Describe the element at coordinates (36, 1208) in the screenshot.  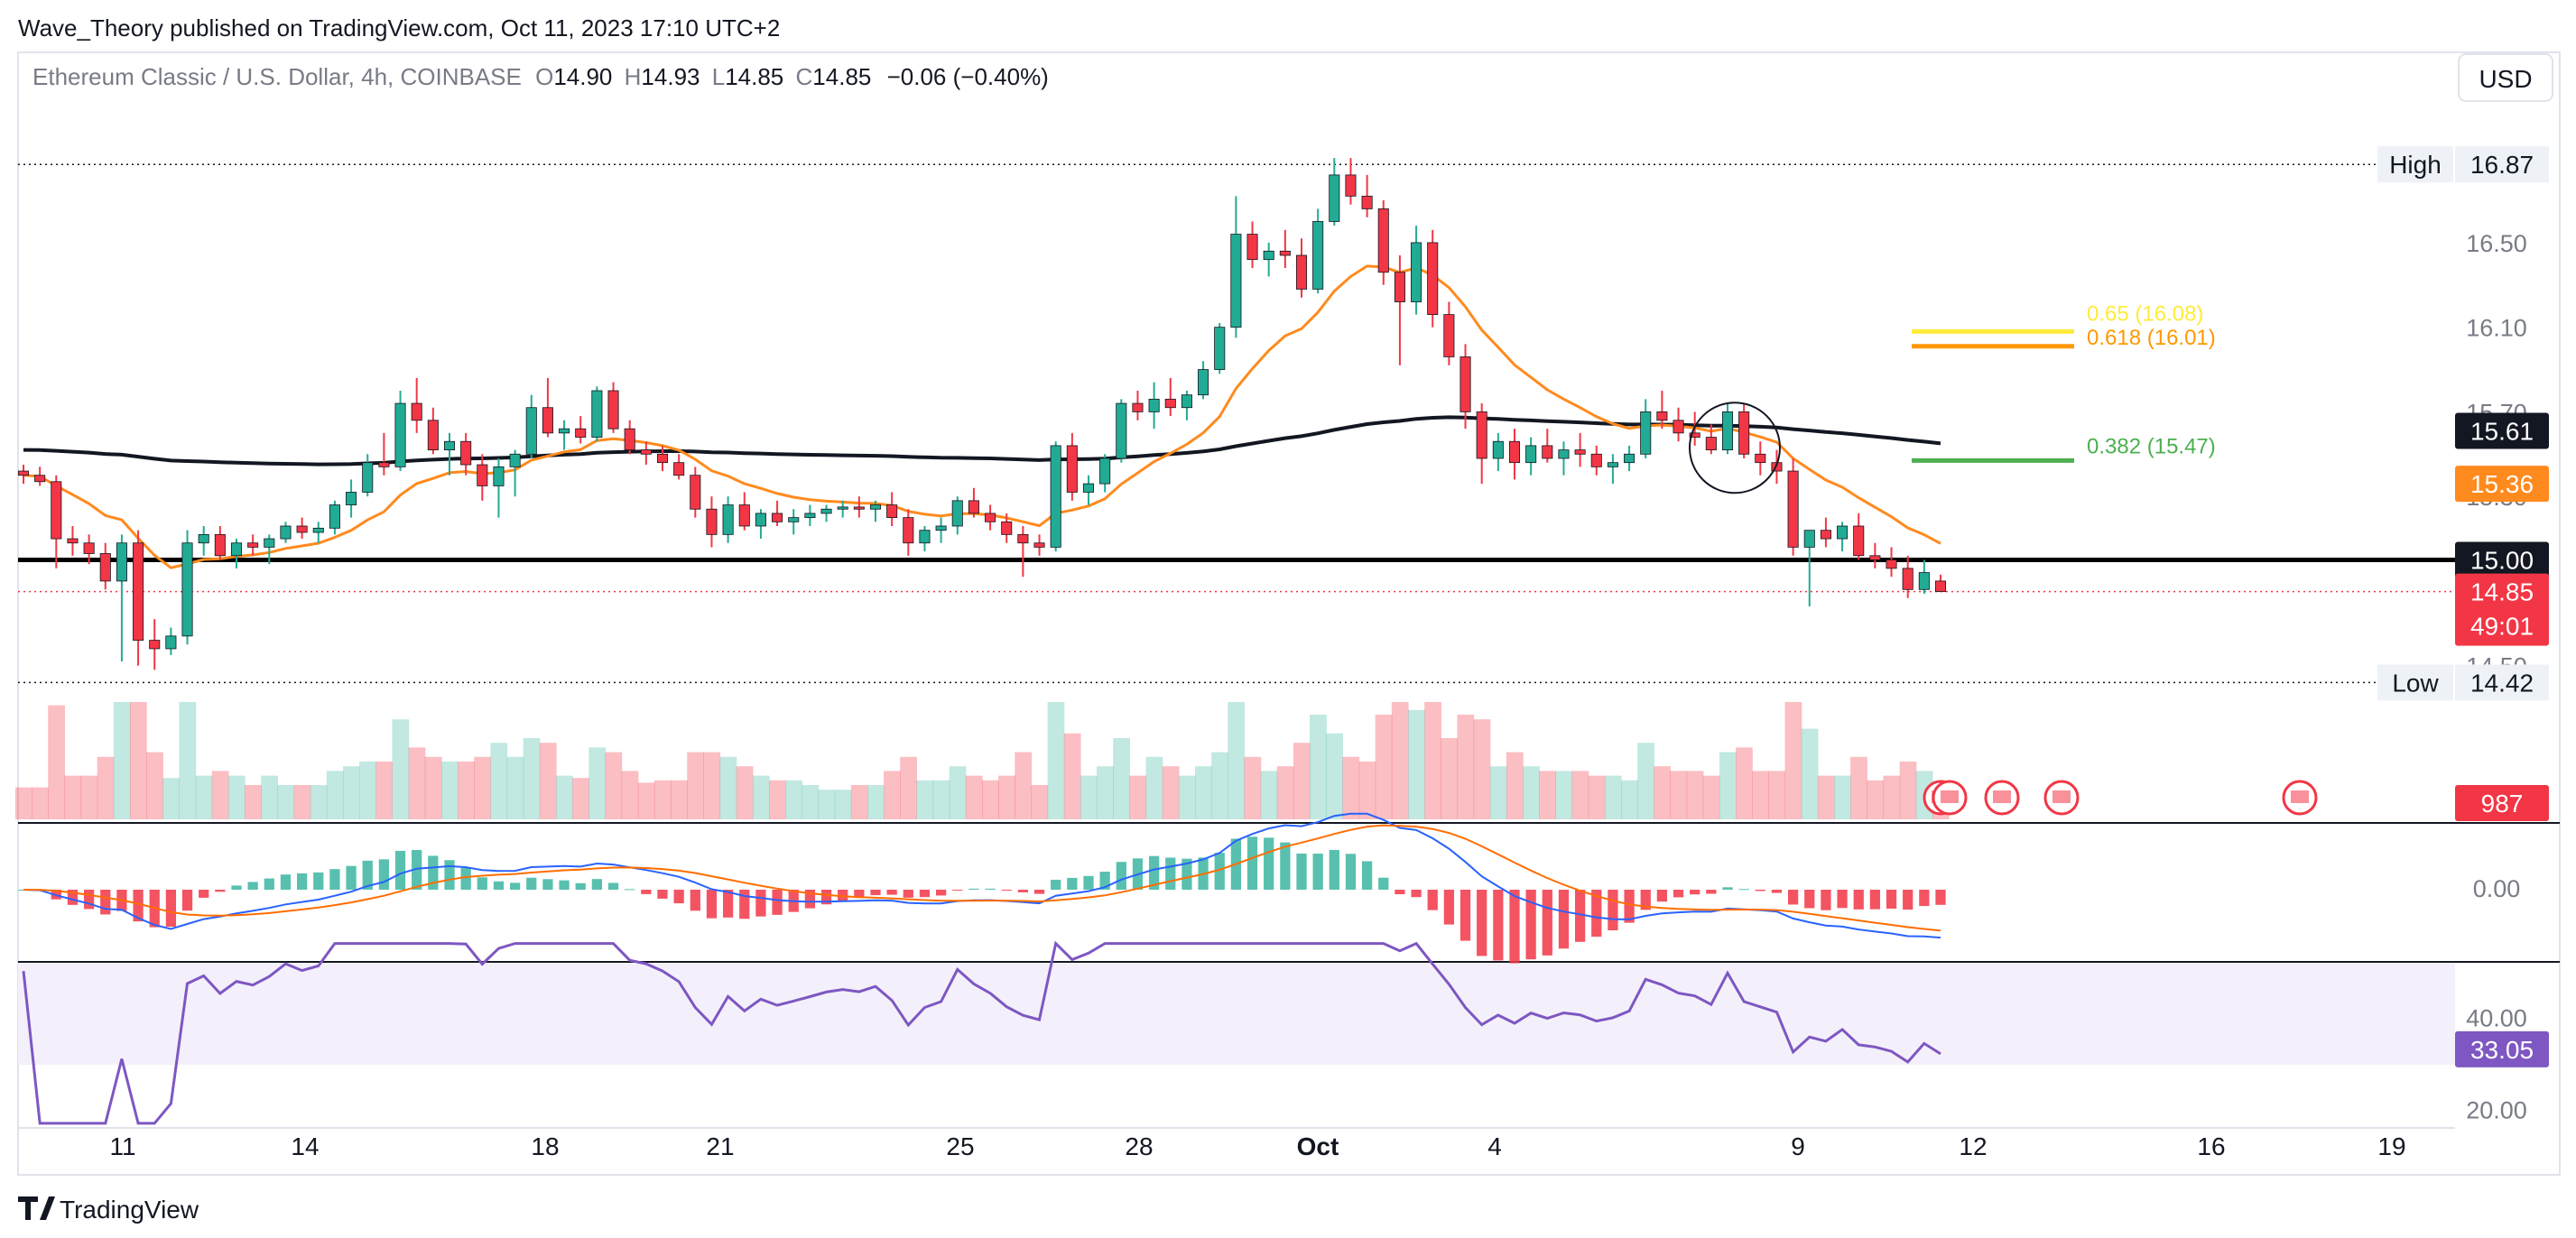
I see `tradingview-logo-icon` at that location.